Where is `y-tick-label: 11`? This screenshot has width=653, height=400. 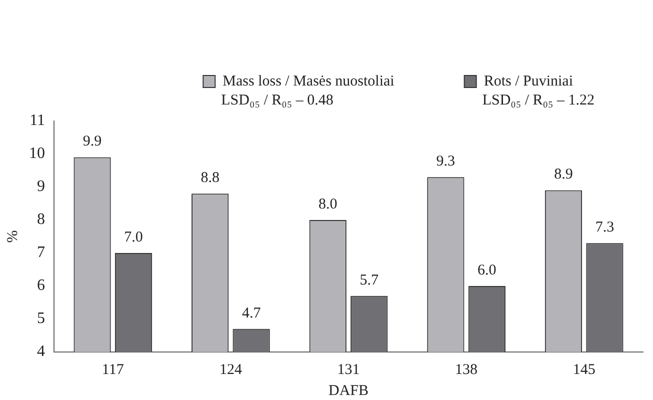
y-tick-label: 11 is located at coordinates (37, 121).